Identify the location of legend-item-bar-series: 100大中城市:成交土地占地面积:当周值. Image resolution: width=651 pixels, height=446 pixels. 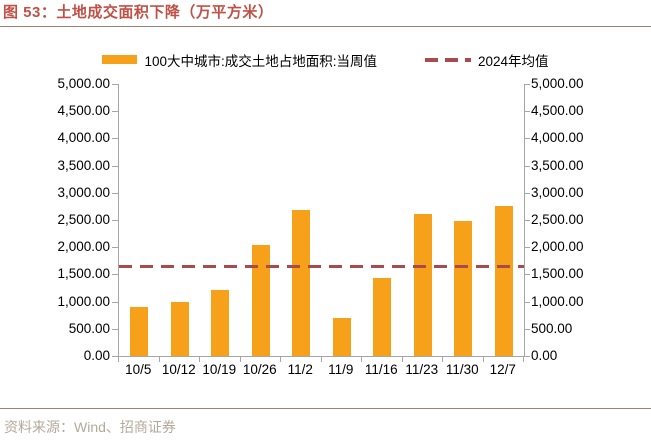
(239, 60).